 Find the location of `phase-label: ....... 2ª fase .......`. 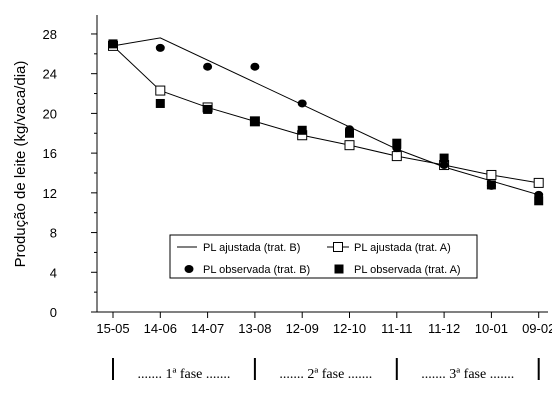

phase-label: ....... 2ª fase ....... is located at coordinates (325, 374).